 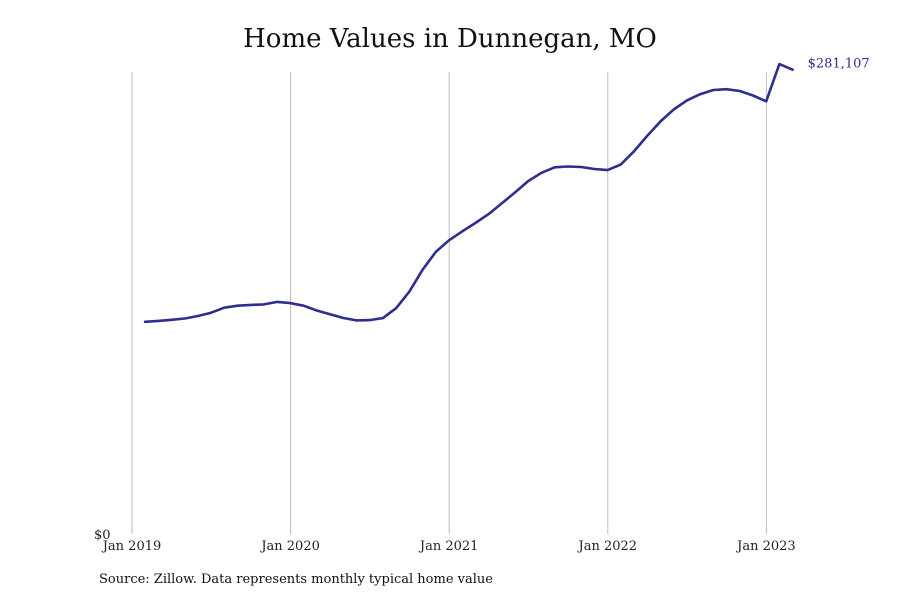 I want to click on x-tick-label: Jan 2019, so click(x=131, y=546).